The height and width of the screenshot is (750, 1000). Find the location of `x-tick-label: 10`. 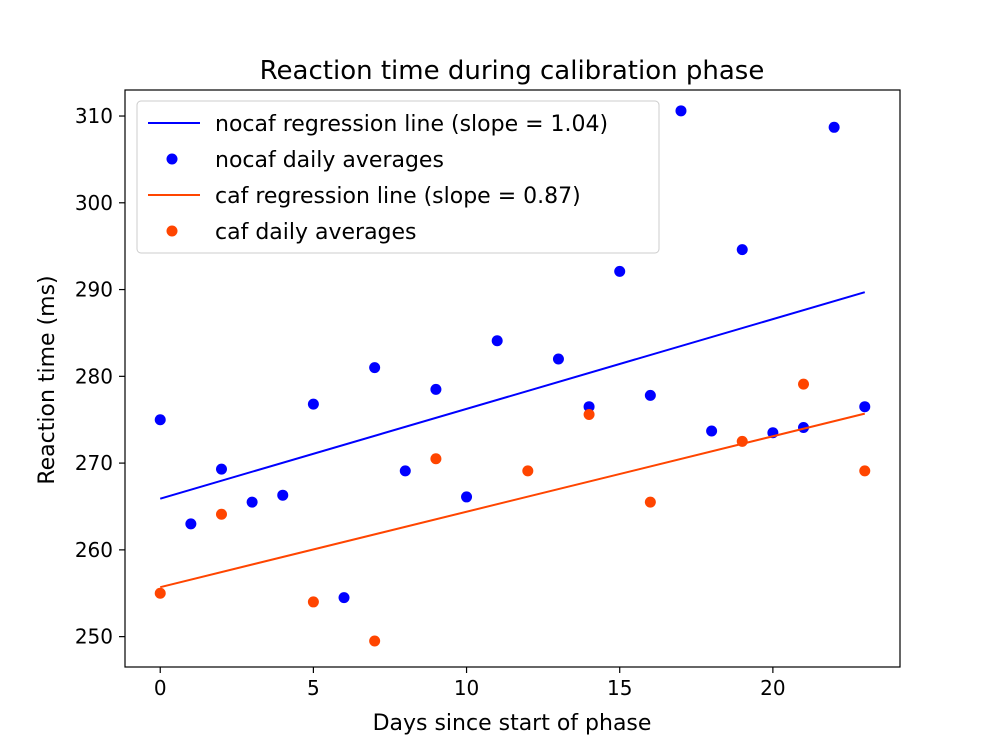

x-tick-label: 10 is located at coordinates (466, 688).